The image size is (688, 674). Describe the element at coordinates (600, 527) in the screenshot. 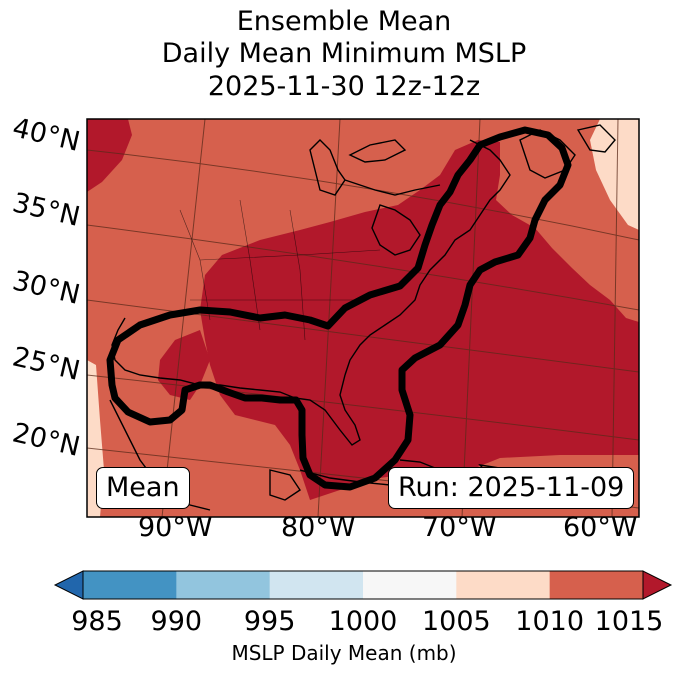

I see `lon-label-60w: 60°W` at that location.